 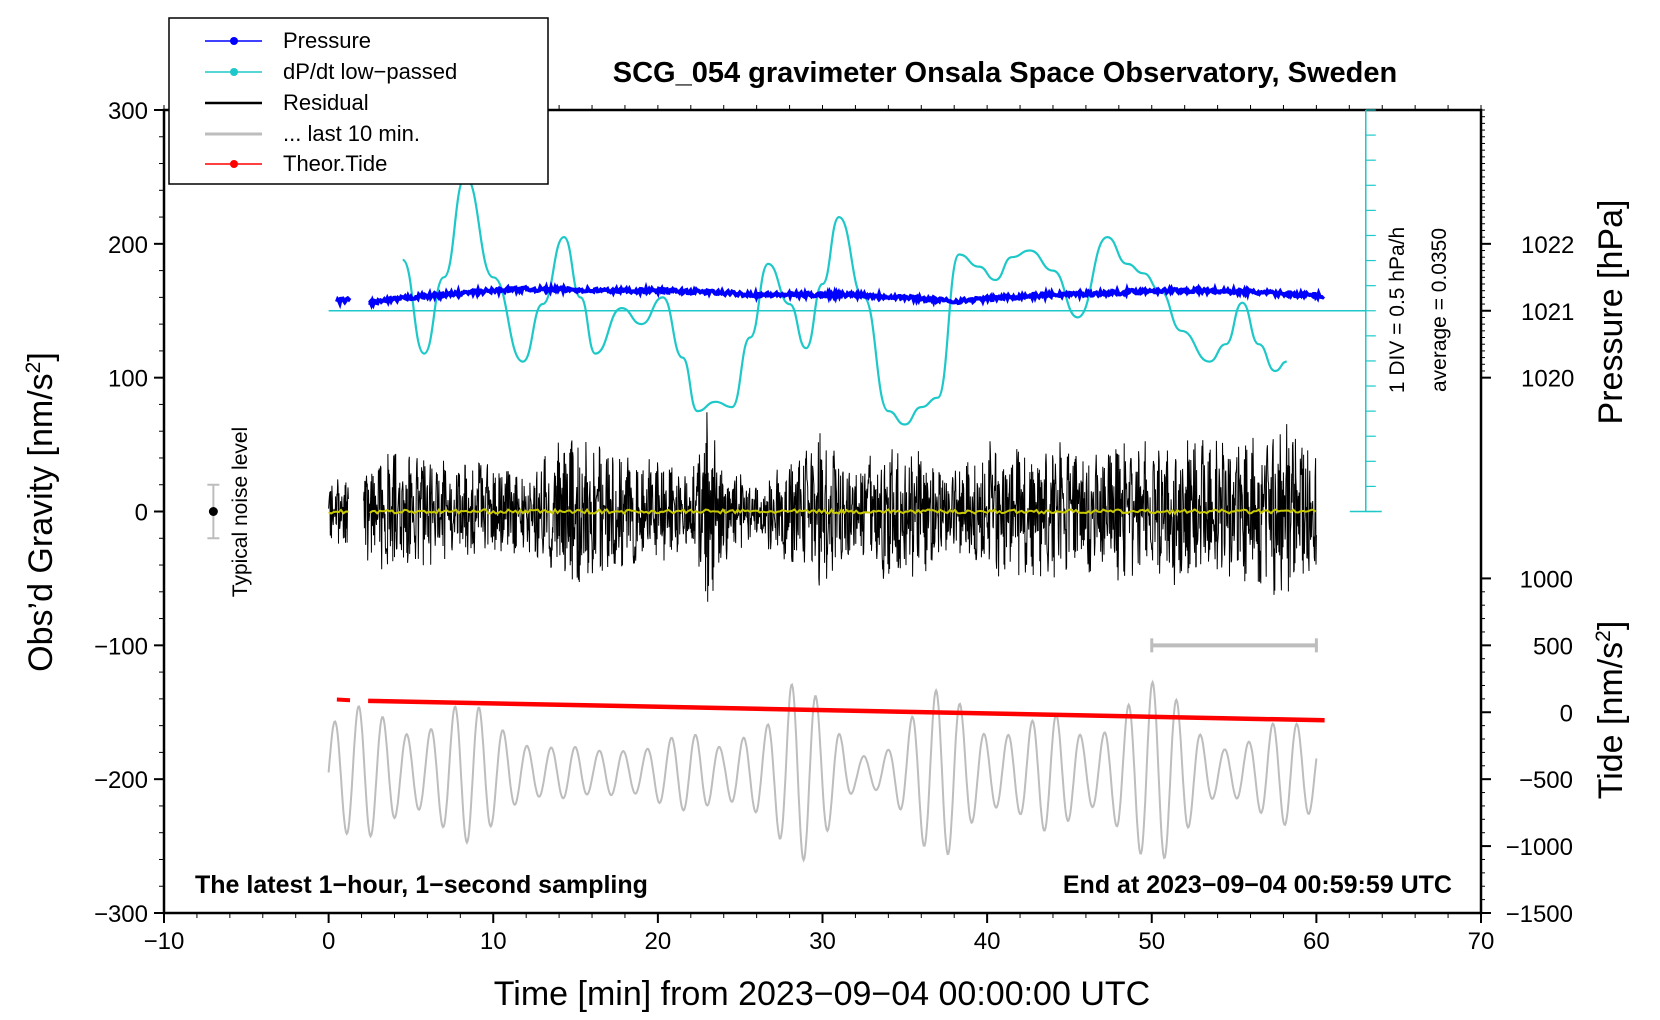 I want to click on tide-tick-label: 1000, so click(x=1546, y=579).